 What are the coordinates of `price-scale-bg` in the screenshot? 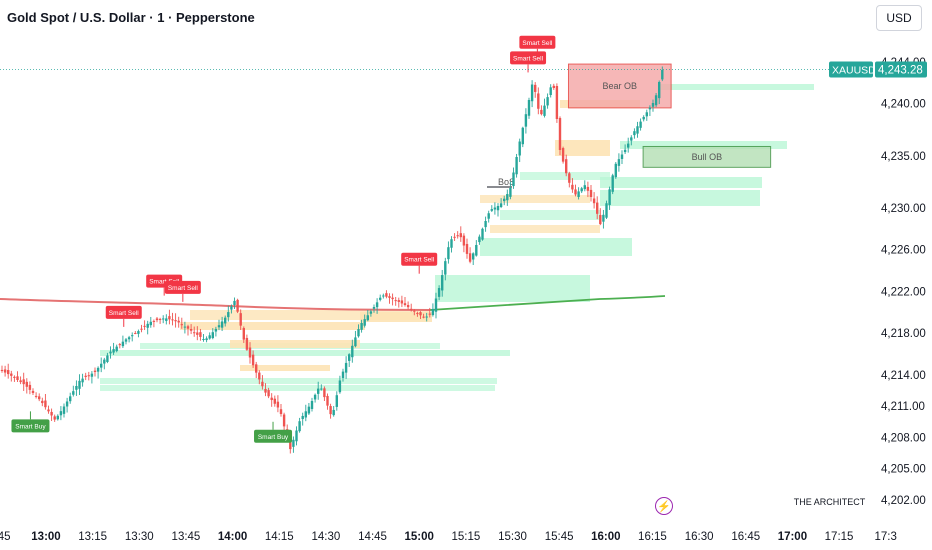 It's located at (901, 275).